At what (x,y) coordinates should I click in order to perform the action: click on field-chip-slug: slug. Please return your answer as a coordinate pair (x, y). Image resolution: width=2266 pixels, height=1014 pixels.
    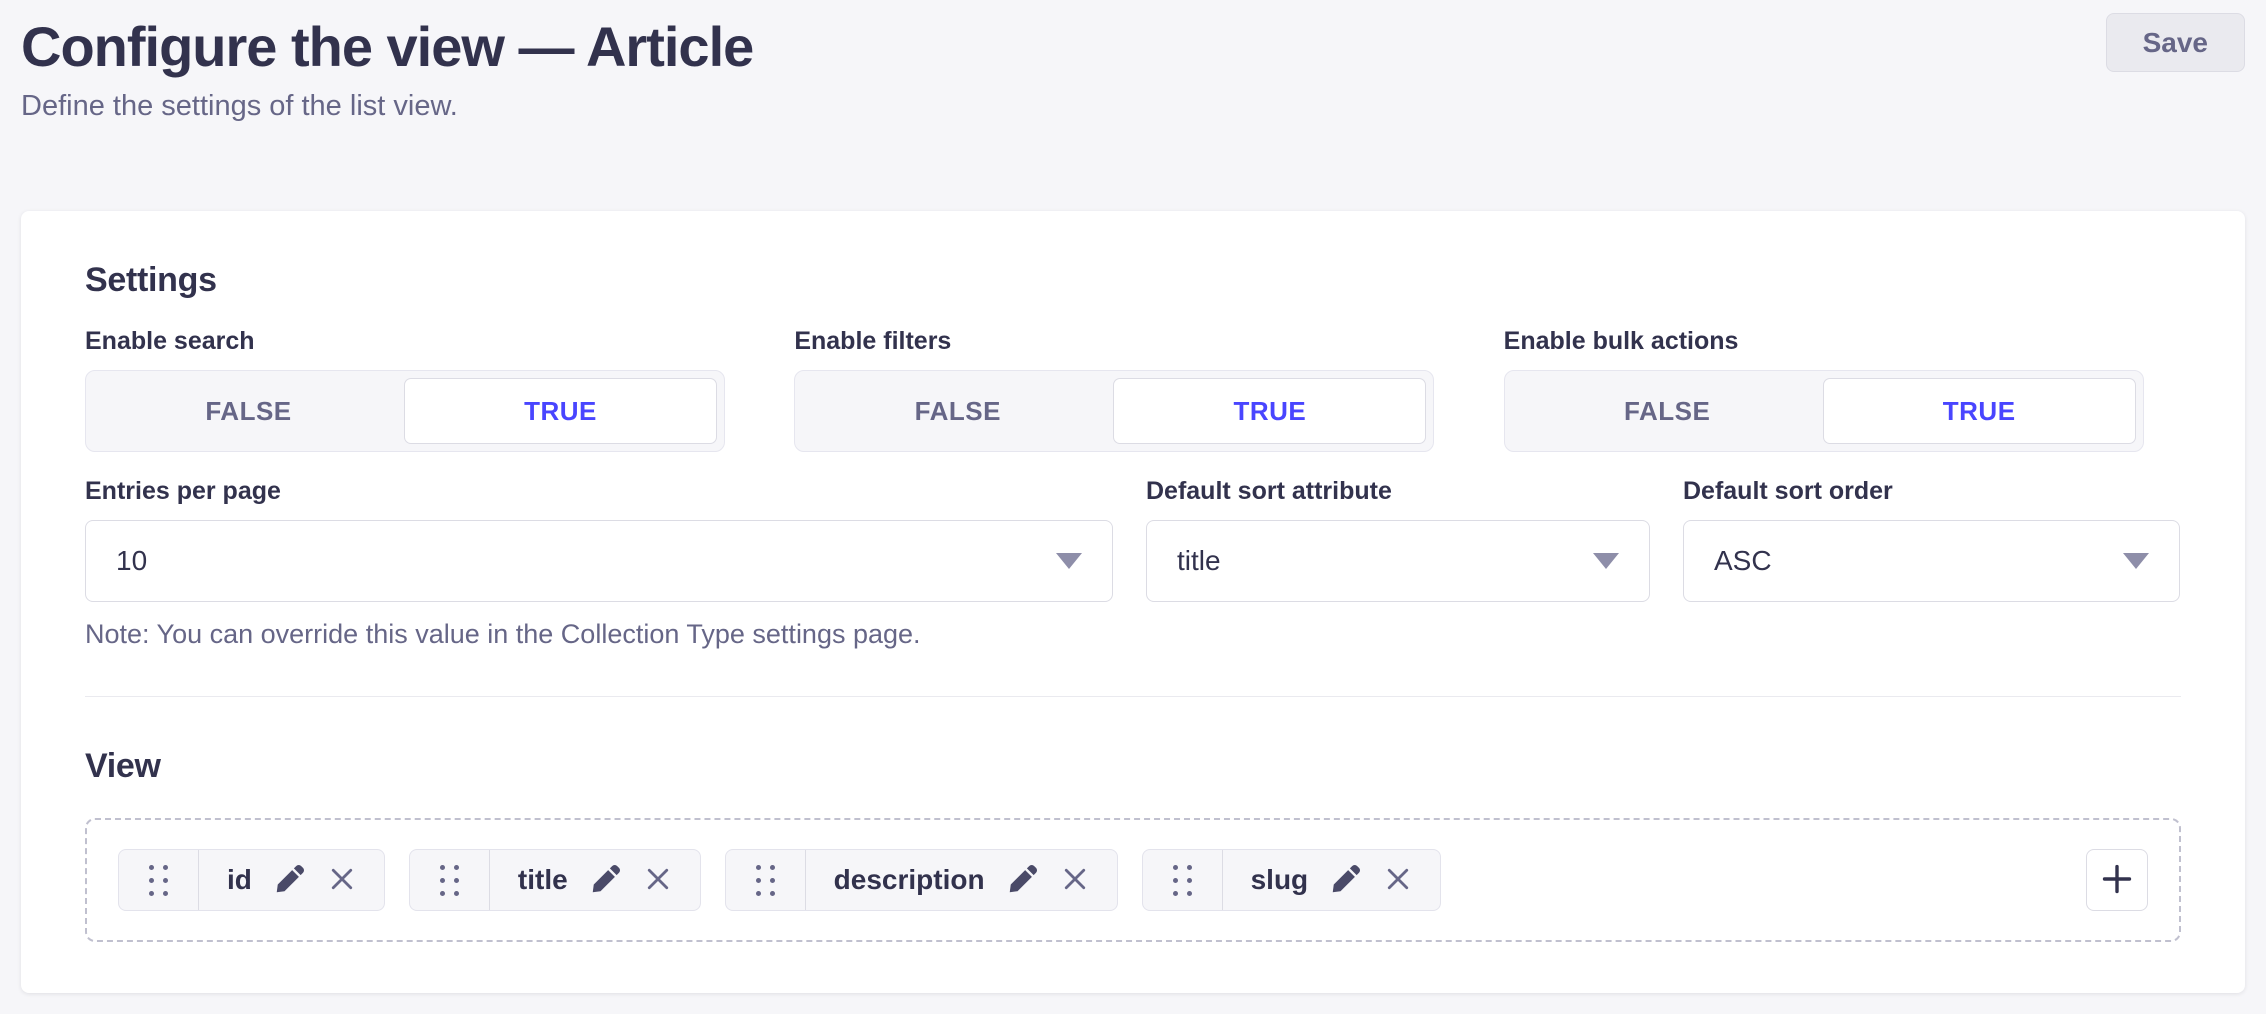
    Looking at the image, I should click on (1291, 880).